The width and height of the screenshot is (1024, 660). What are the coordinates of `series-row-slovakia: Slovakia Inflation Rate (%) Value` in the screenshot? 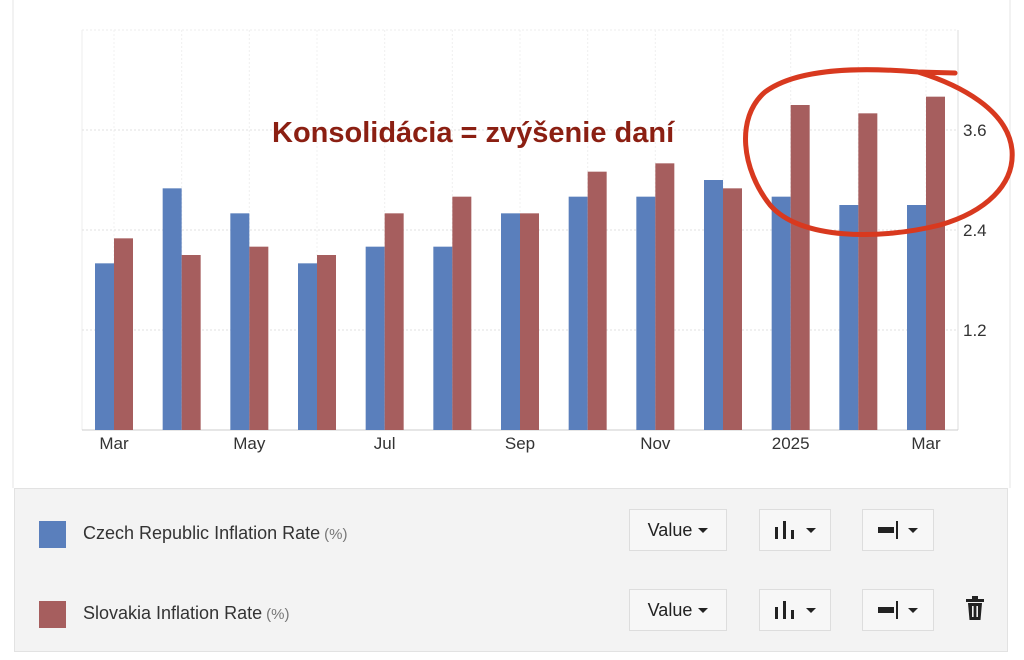 It's located at (511, 600).